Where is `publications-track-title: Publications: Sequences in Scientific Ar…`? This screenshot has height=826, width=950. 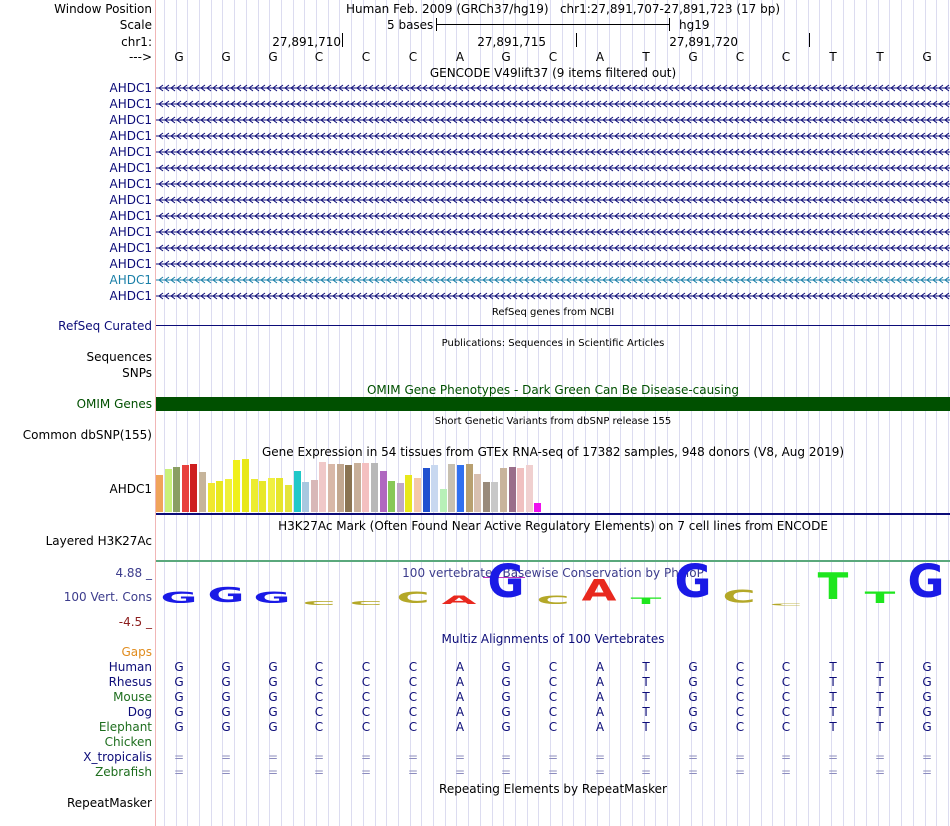 publications-track-title: Publications: Sequences in Scientific Ar… is located at coordinates (553, 343).